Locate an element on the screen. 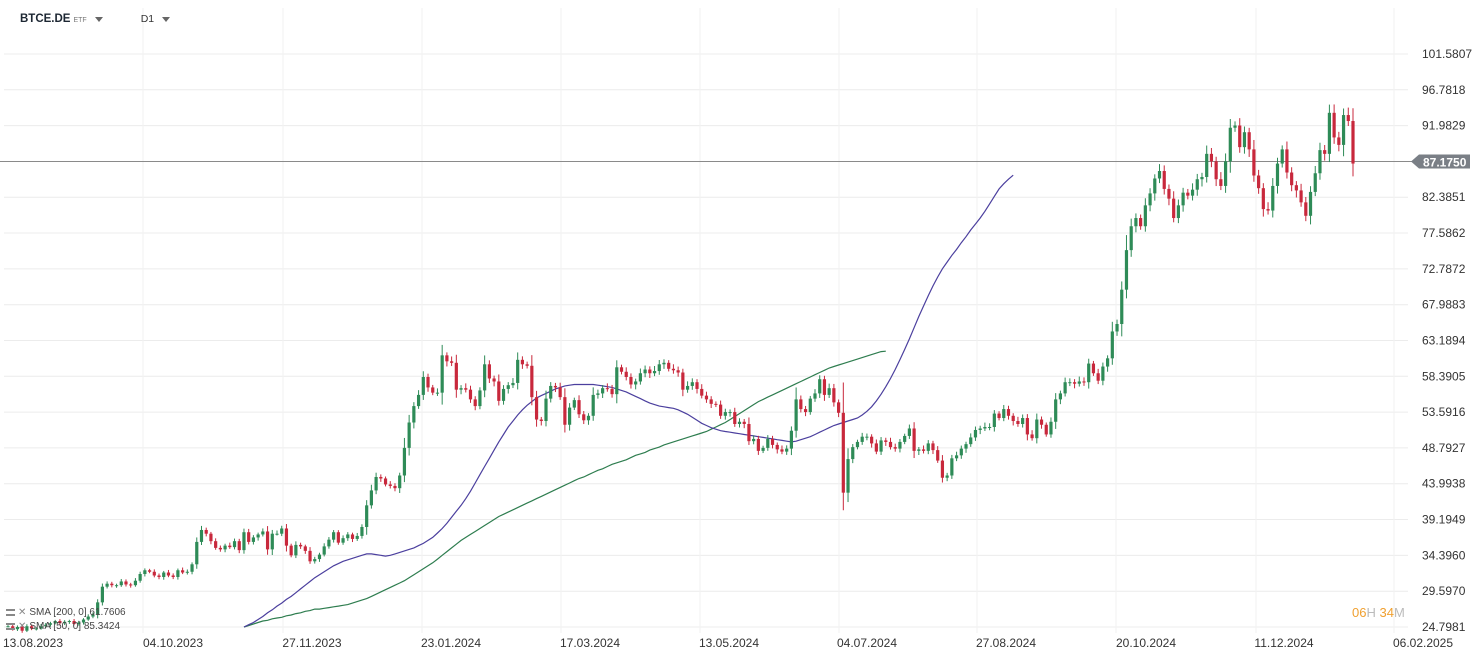 This screenshot has height=659, width=1482. y-tick-label: 48.7927 is located at coordinates (1444, 448).